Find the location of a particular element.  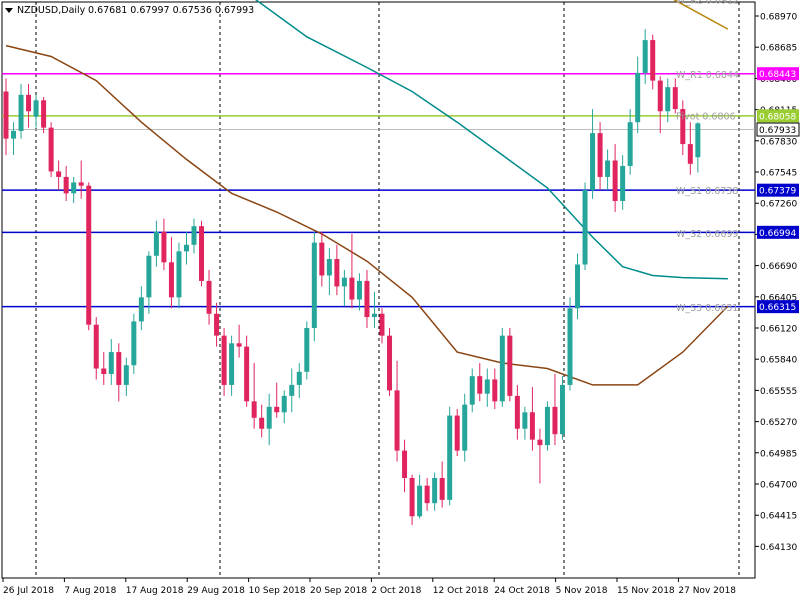

collapse-triangle-icon is located at coordinates (9, 10).